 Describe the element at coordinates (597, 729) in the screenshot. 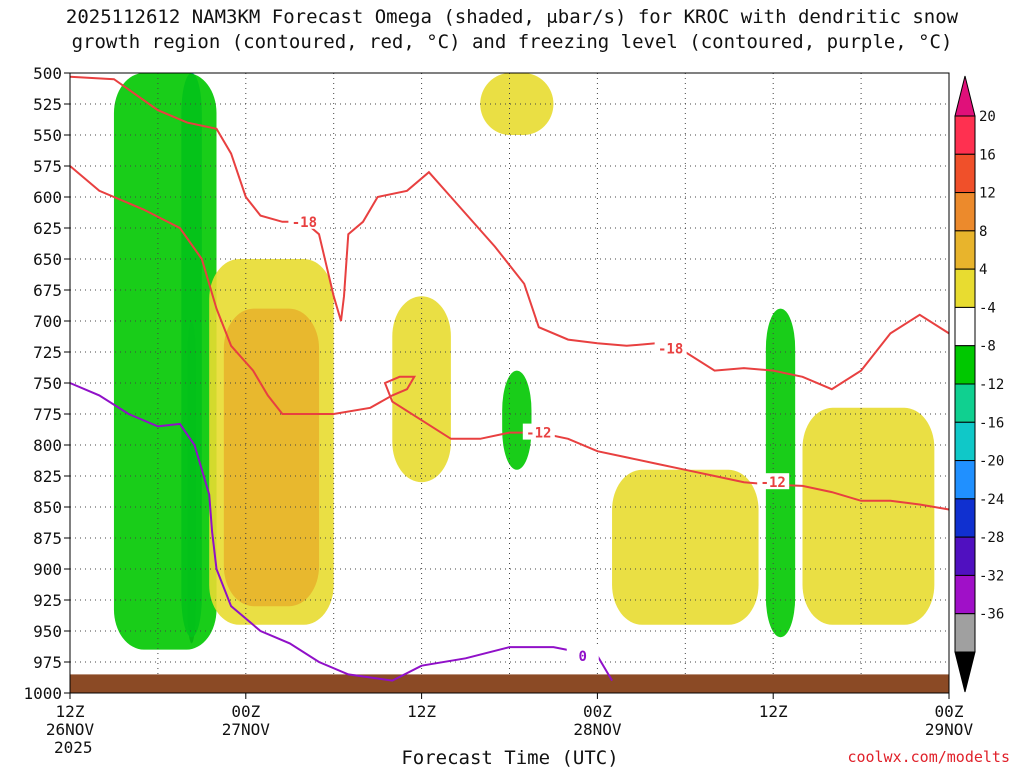

I see `x-tick-sublabel-36: 28NOV` at that location.